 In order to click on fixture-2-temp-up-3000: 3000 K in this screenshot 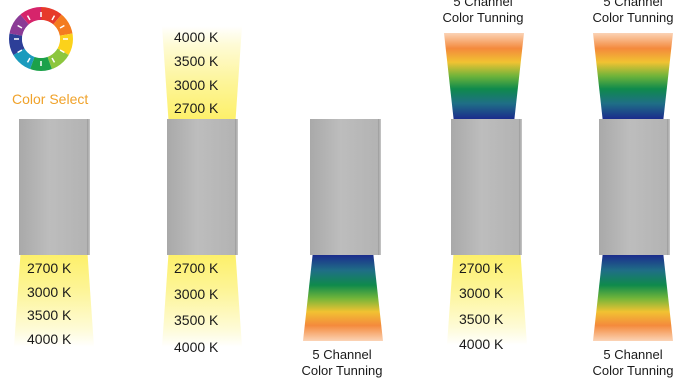, I will do `click(196, 85)`.